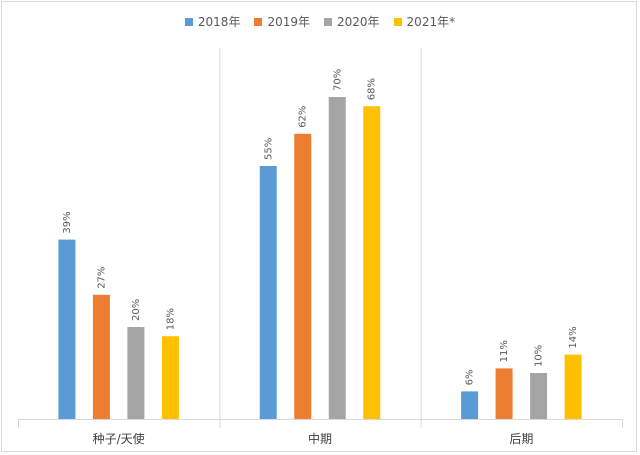  I want to click on data-label-2-2: 10%, so click(539, 356).